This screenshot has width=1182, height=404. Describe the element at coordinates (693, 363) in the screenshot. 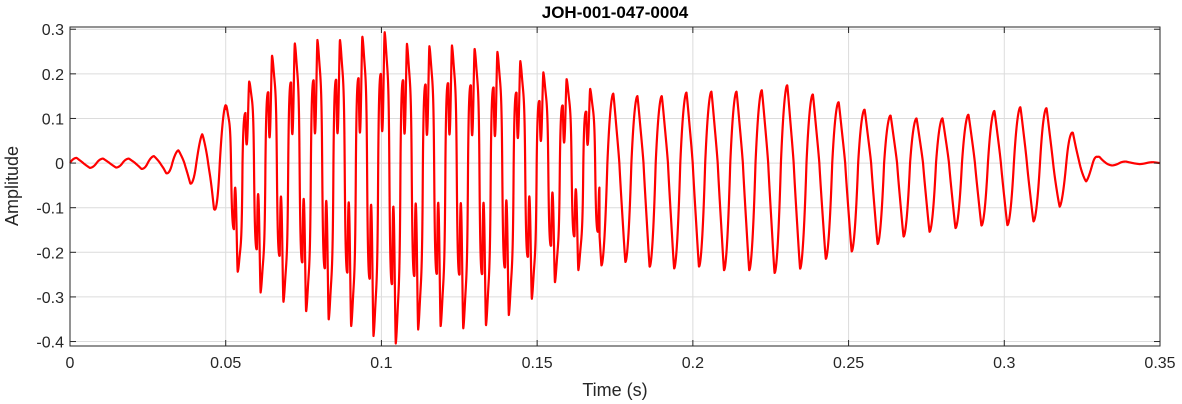

I see `x-tick-label: 0.2` at that location.